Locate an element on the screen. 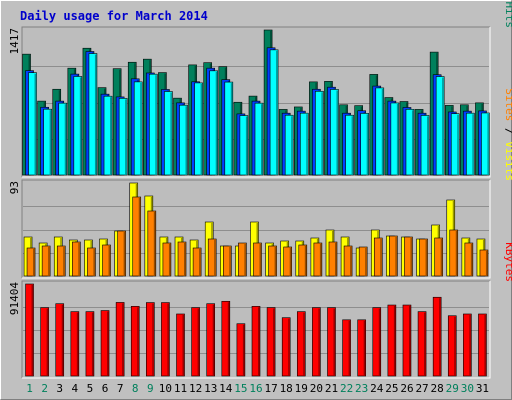 This screenshot has width=512, height=400. day-label-5: 5 is located at coordinates (90, 388).